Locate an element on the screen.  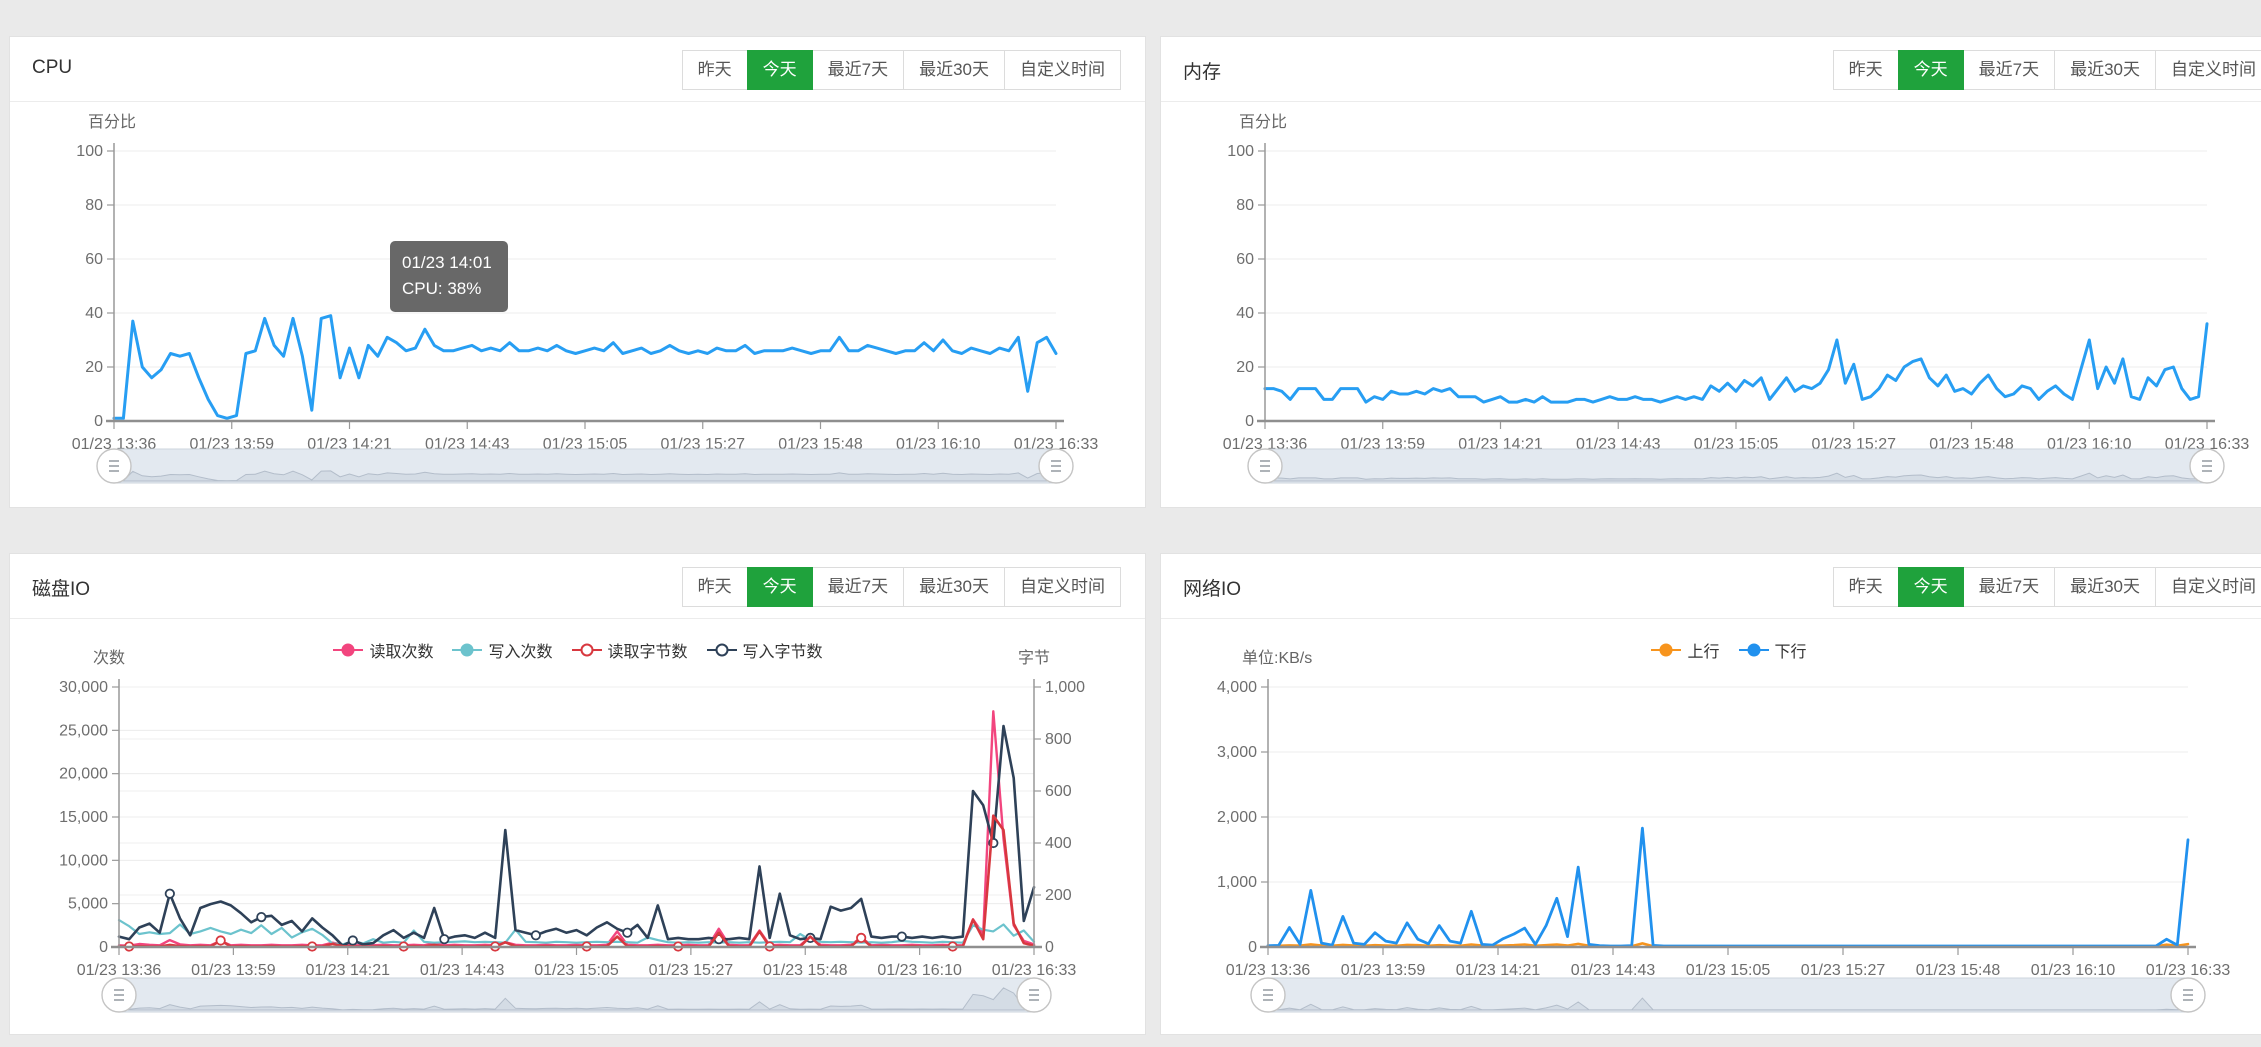
disk-io-time-range-buttons: 昨天 今天 最近7天 最近30天 自定义时间 is located at coordinates (901, 587).